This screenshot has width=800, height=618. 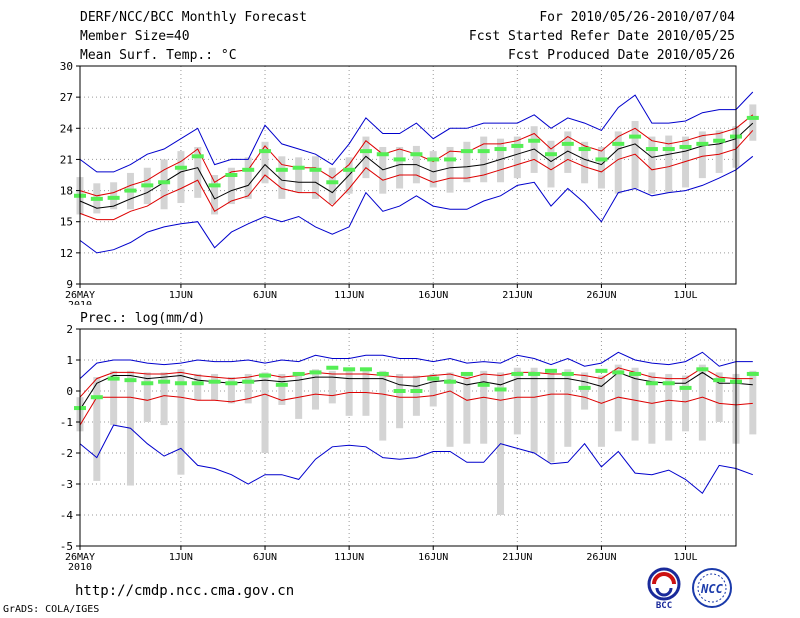 I want to click on temp-xtick-label: 21JUN, so click(x=517, y=295).